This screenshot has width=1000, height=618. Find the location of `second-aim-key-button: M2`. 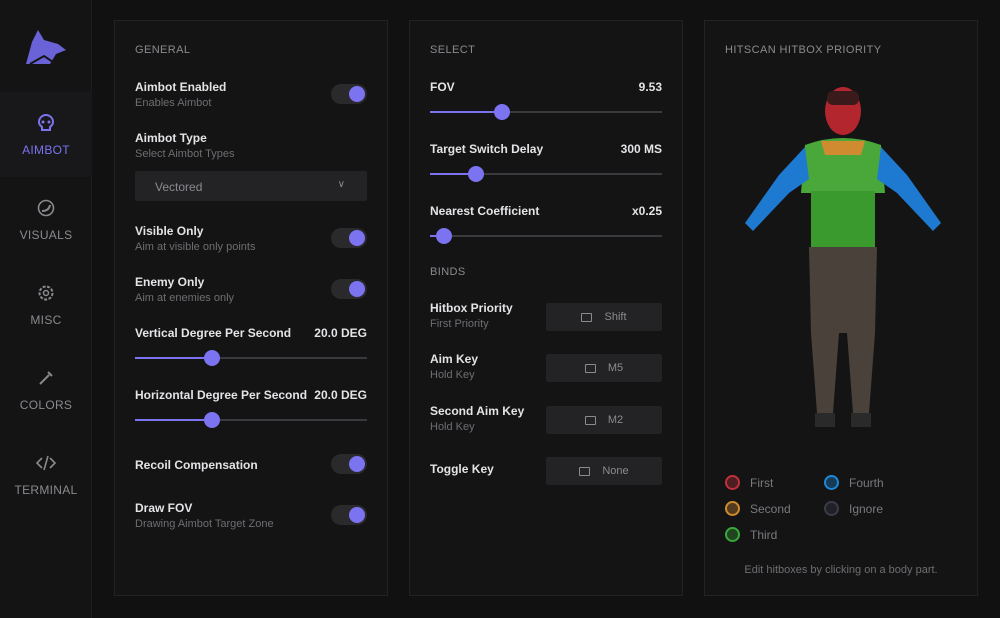

second-aim-key-button: M2 is located at coordinates (604, 420).